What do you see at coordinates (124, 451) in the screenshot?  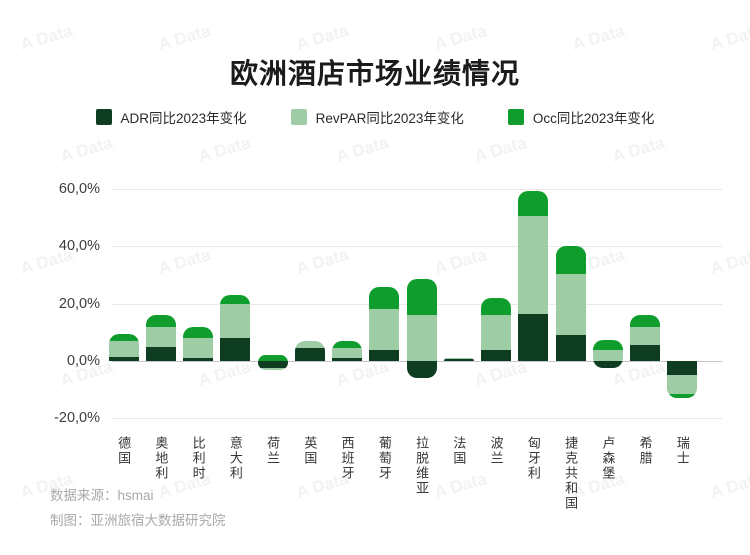 I see `x-axis-category-label: 德国` at bounding box center [124, 451].